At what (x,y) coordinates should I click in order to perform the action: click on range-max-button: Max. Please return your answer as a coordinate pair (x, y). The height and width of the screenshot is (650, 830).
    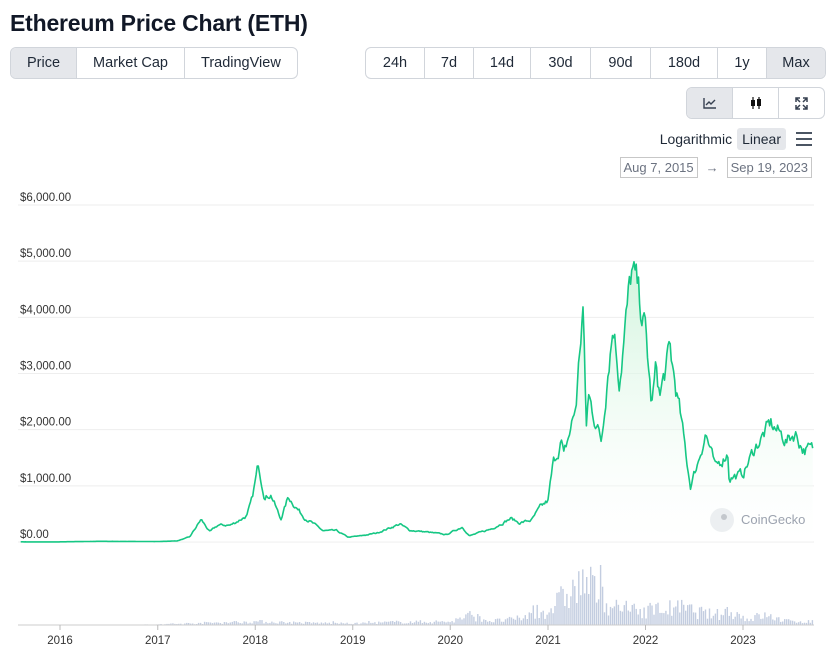
    Looking at the image, I should click on (796, 63).